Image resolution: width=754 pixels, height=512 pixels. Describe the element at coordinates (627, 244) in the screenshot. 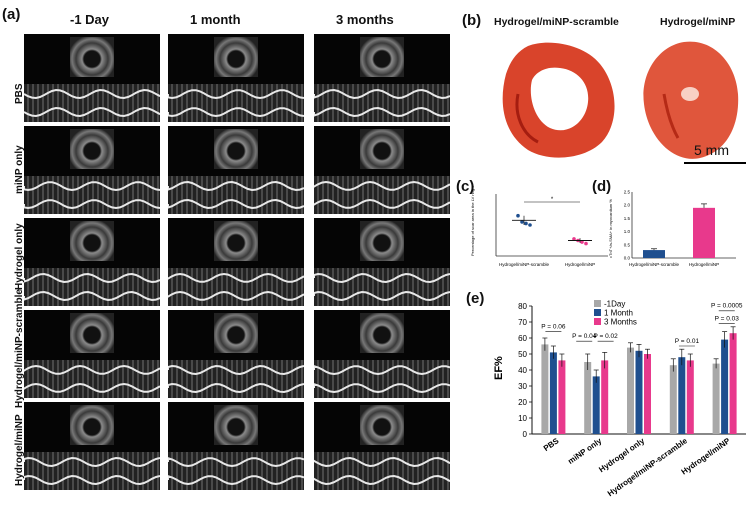

I see `y-tick-label: 0.5` at that location.